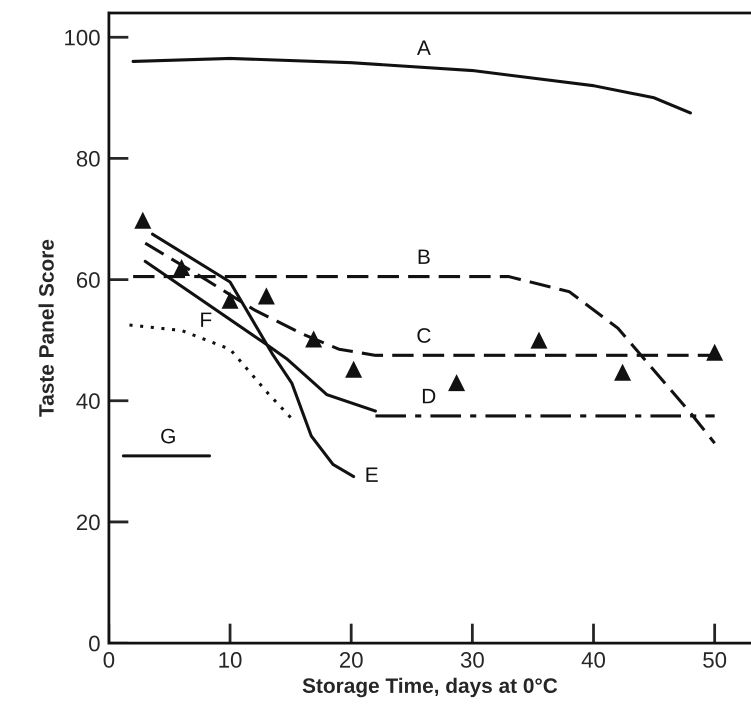  What do you see at coordinates (46, 328) in the screenshot?
I see `y-axis-title: Taste Panel Score` at bounding box center [46, 328].